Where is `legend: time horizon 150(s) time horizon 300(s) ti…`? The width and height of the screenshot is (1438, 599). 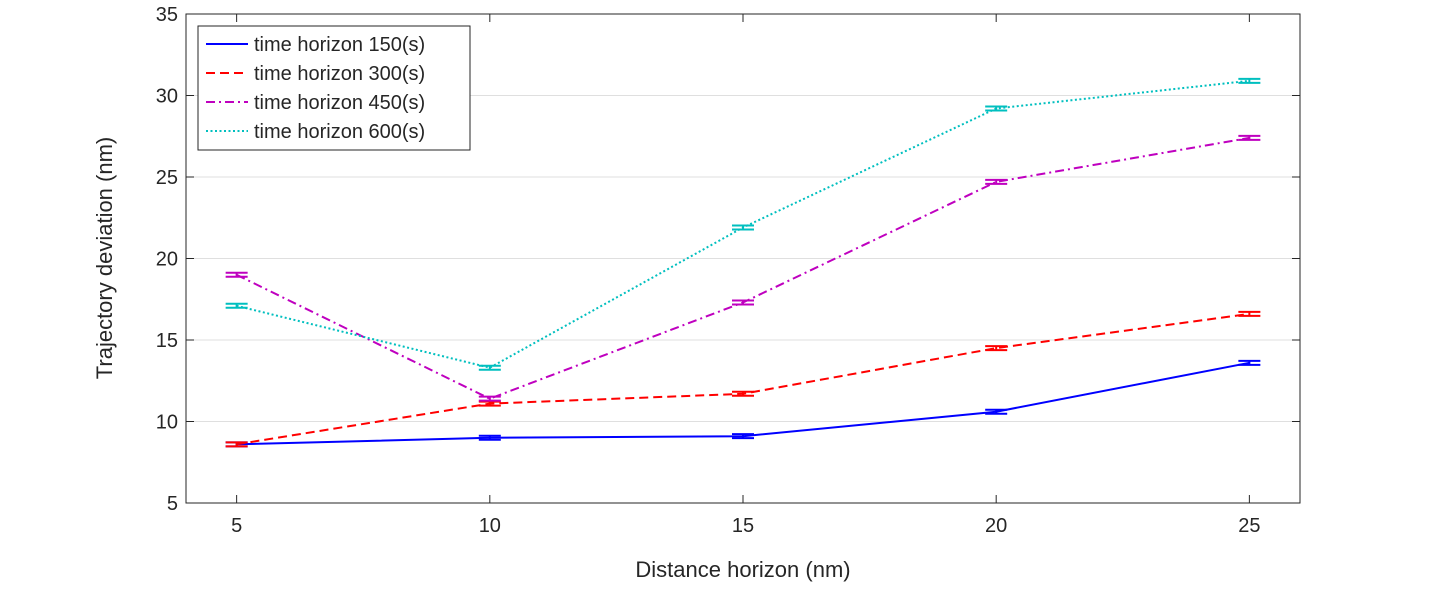 legend: time horizon 150(s) time horizon 300(s) ti… is located at coordinates (334, 88).